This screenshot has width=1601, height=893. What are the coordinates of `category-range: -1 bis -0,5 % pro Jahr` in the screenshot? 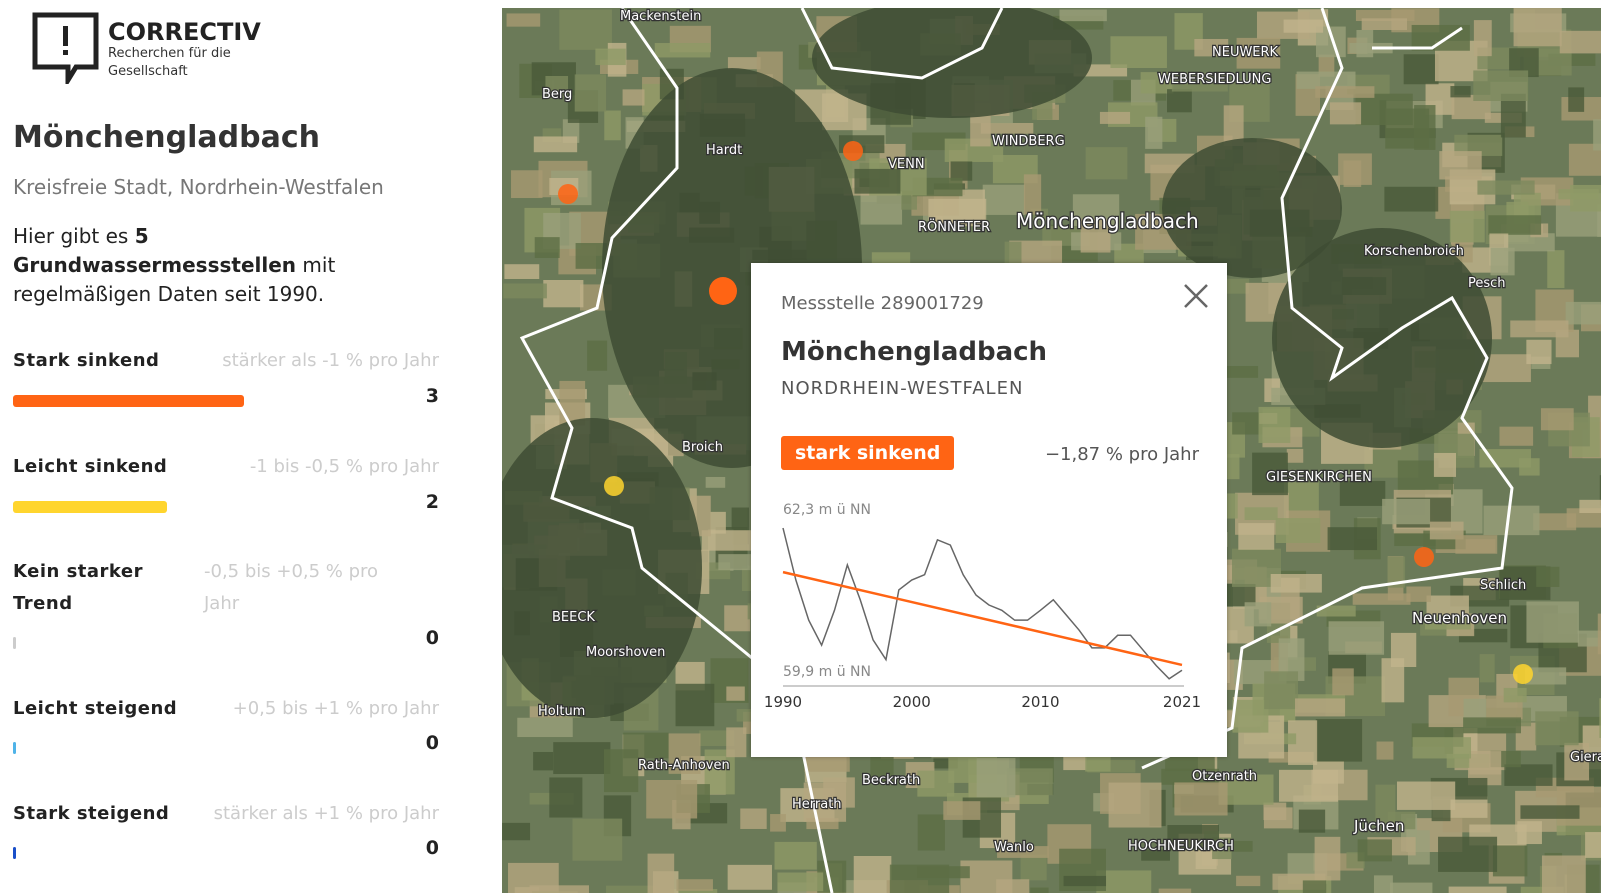 It's located at (344, 466).